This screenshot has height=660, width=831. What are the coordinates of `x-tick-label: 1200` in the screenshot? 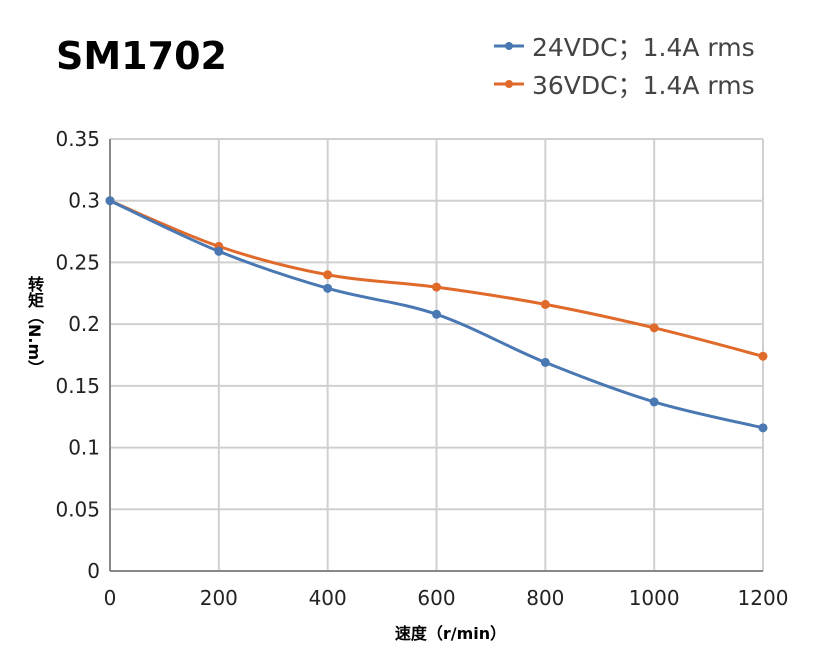 It's located at (763, 598).